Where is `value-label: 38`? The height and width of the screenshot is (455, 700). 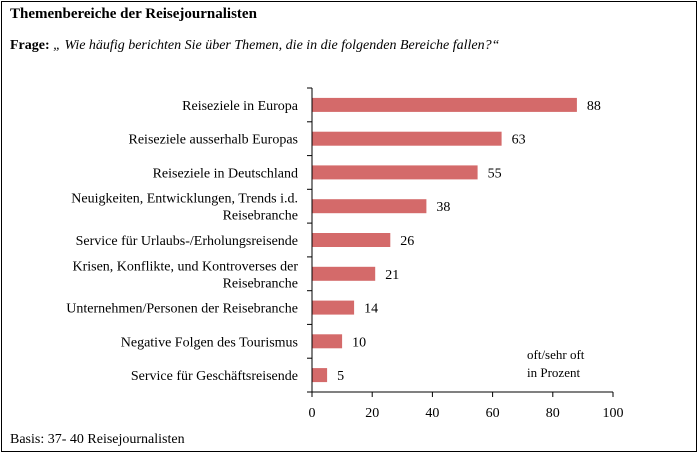
value-label: 38 is located at coordinates (443, 207).